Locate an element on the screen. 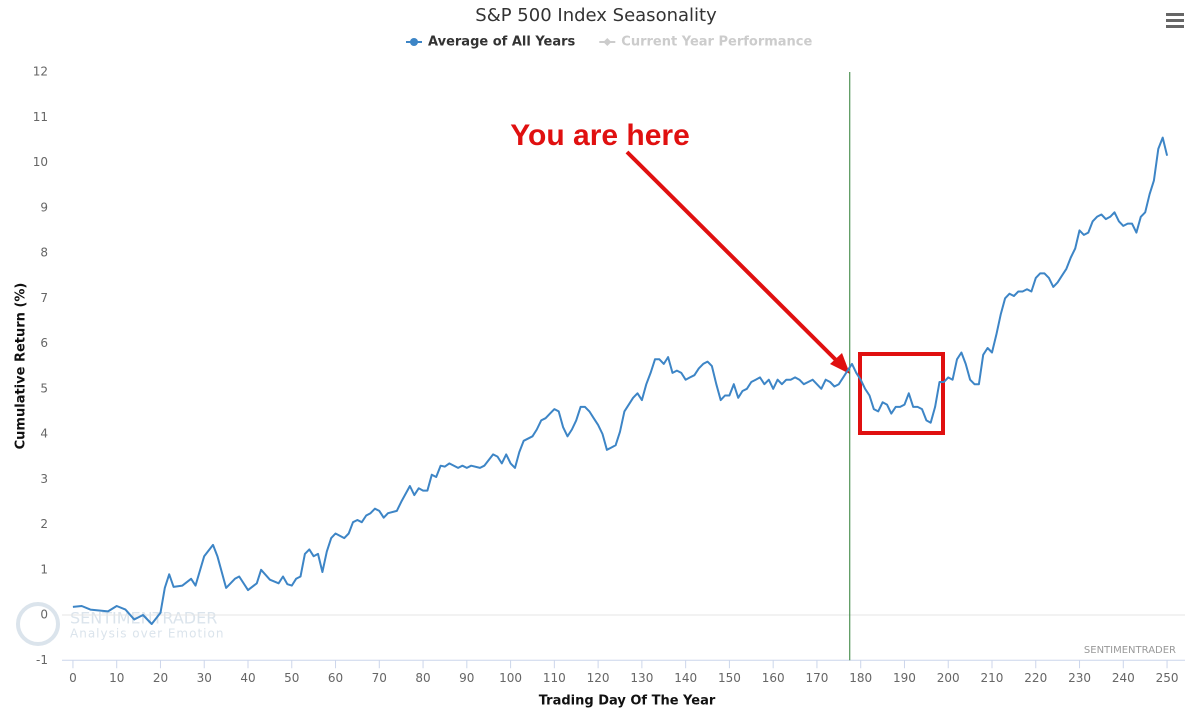  y-tick-label: 10 is located at coordinates (40, 162).